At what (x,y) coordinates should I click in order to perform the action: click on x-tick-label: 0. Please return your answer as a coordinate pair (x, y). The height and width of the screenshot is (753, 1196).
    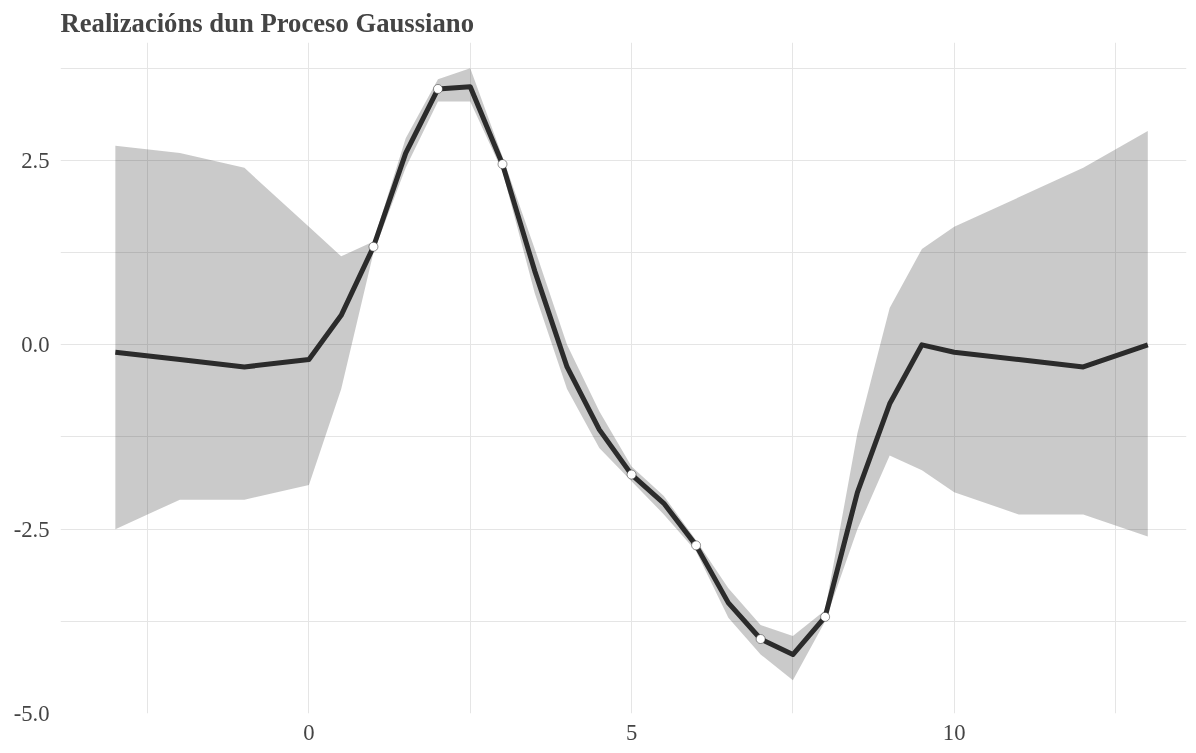
    Looking at the image, I should click on (309, 732).